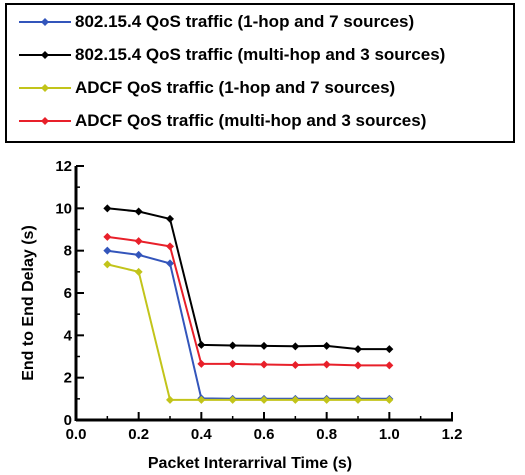 The width and height of the screenshot is (525, 475). What do you see at coordinates (389, 434) in the screenshot?
I see `x-tick-label: 1.0` at bounding box center [389, 434].